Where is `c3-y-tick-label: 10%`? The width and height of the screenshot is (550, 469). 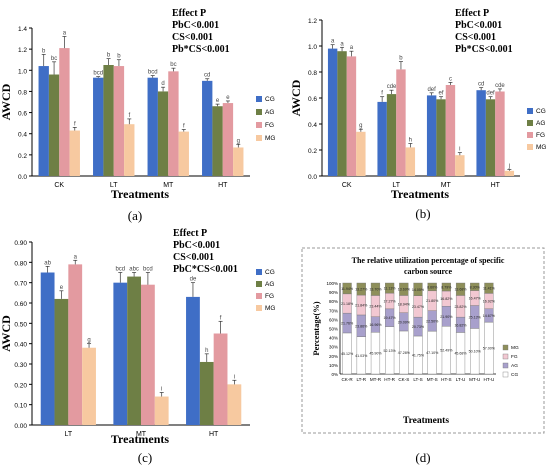 c3-y-tick-label: 10% is located at coordinates (333, 365).